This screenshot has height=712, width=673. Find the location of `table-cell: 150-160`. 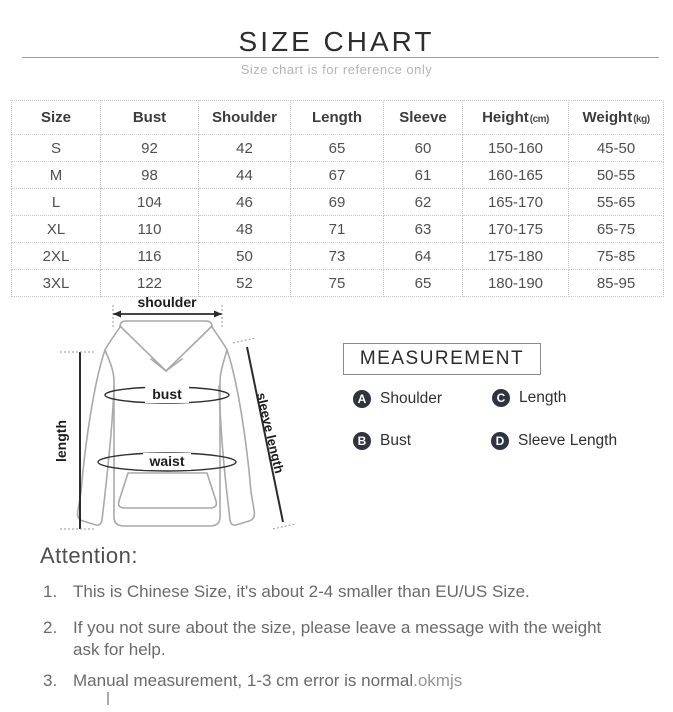

table-cell: 150-160 is located at coordinates (515, 148).